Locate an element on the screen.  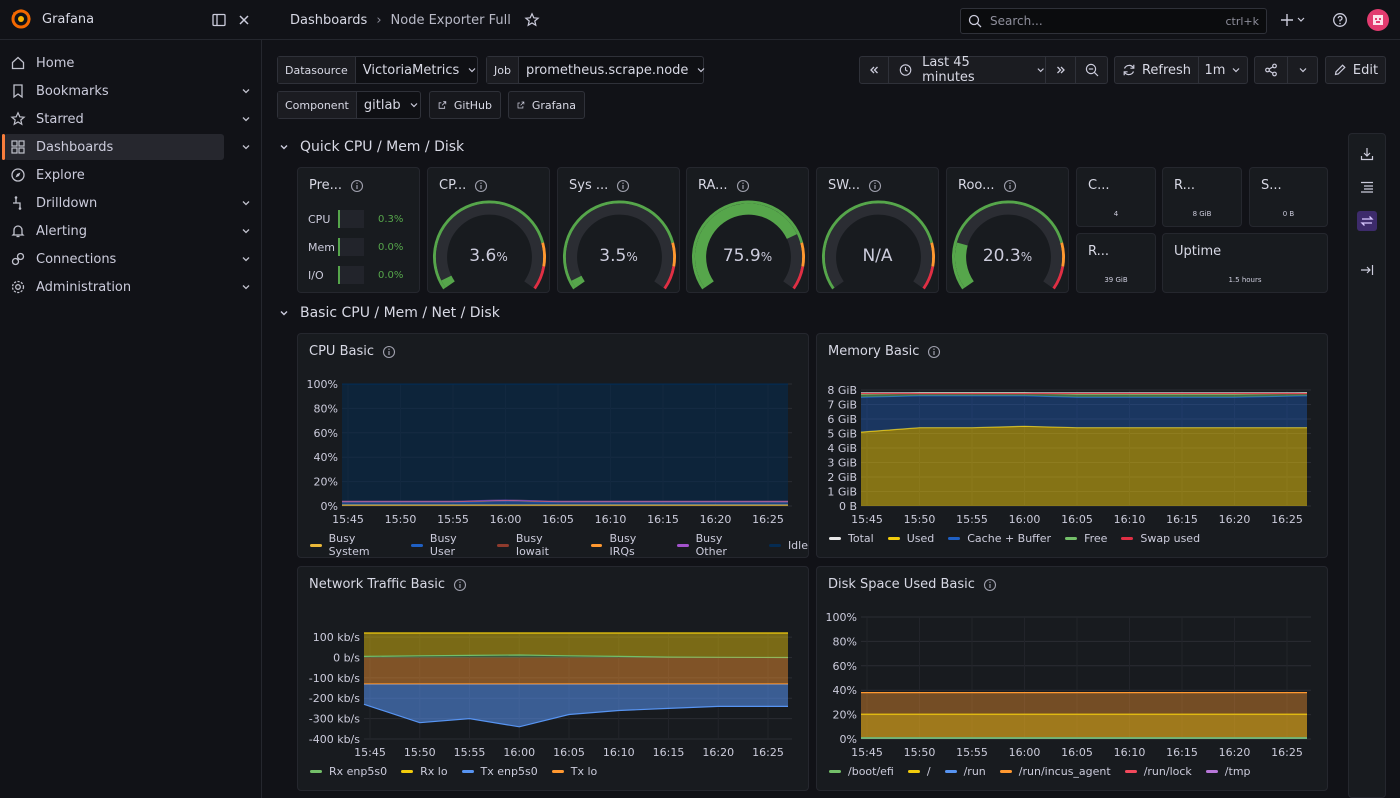
sidebar-item-home: Home is located at coordinates (114, 63).